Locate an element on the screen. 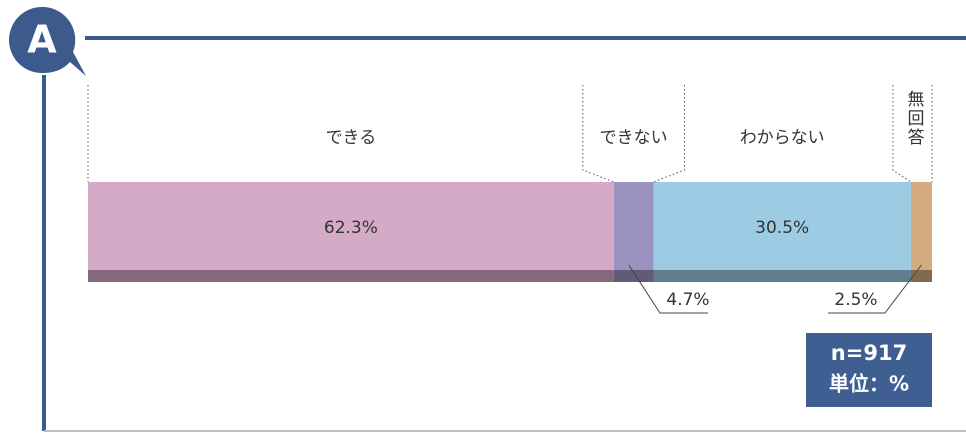  category-label: わからない is located at coordinates (782, 138).